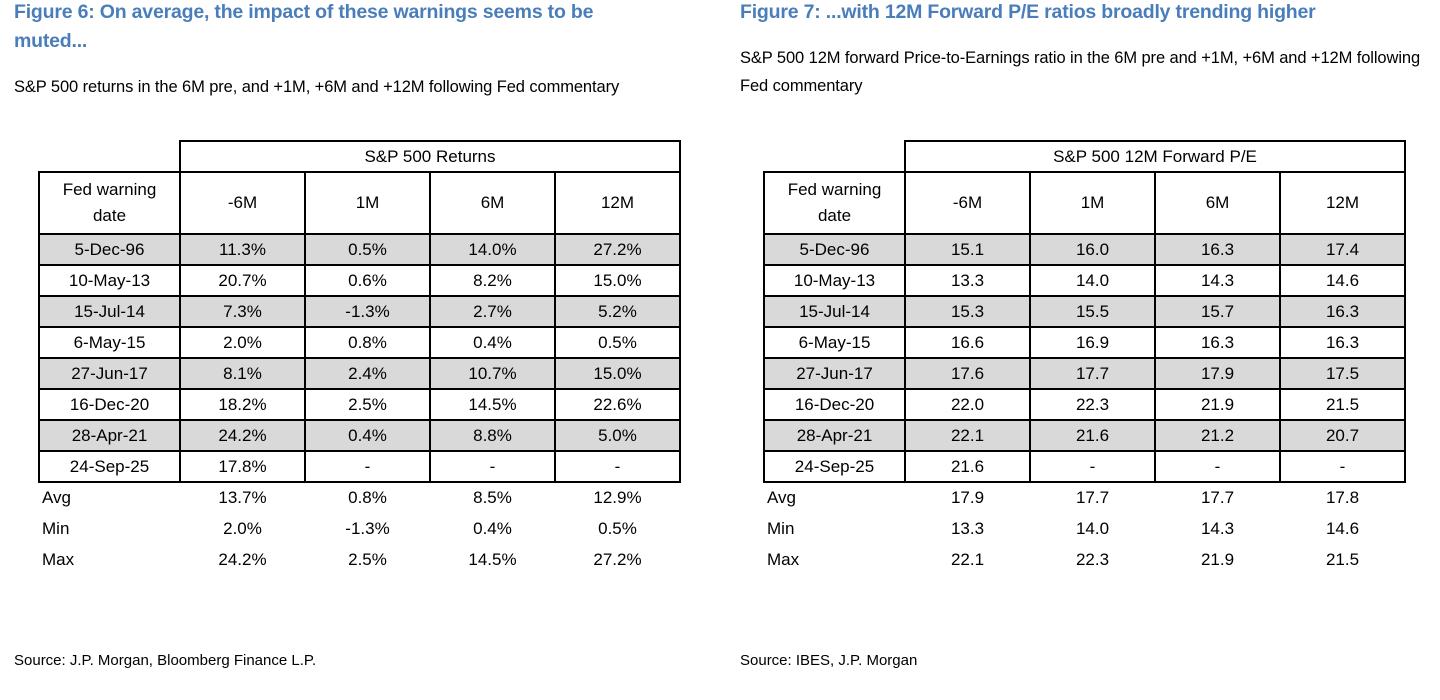 This screenshot has height=700, width=1440. I want to click on summary-value: 21.5, so click(1342, 559).